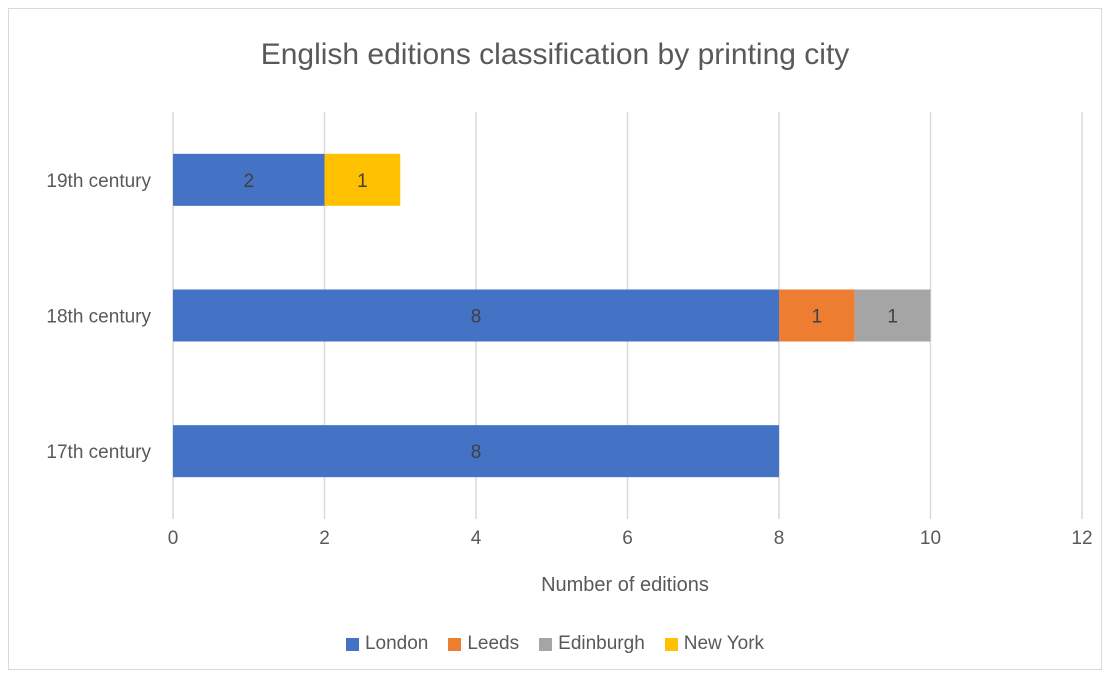  I want to click on legend-item: London, so click(387, 644).